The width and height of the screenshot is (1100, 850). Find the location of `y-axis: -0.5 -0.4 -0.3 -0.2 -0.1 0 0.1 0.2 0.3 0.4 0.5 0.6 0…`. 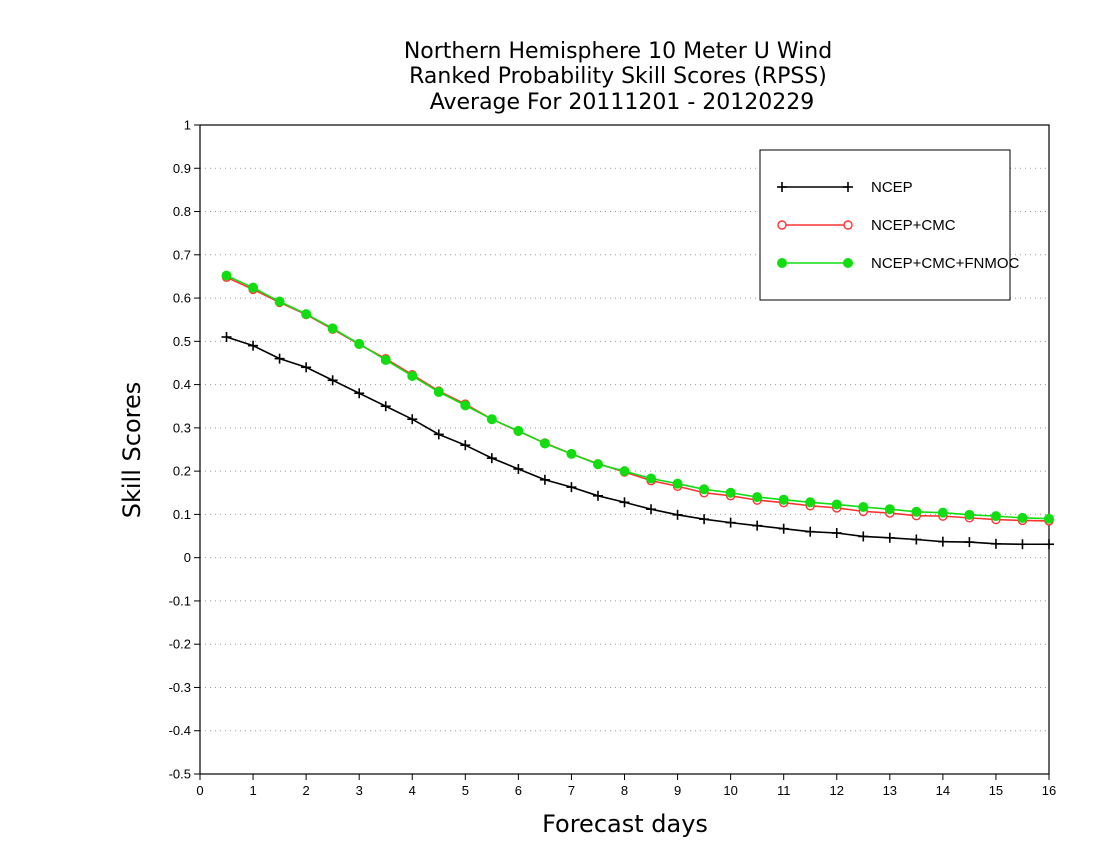

y-axis: -0.5 -0.4 -0.3 -0.2 -0.1 0 0.1 0.2 0.3 0.4 0.5 0.6 0… is located at coordinates (184, 450).